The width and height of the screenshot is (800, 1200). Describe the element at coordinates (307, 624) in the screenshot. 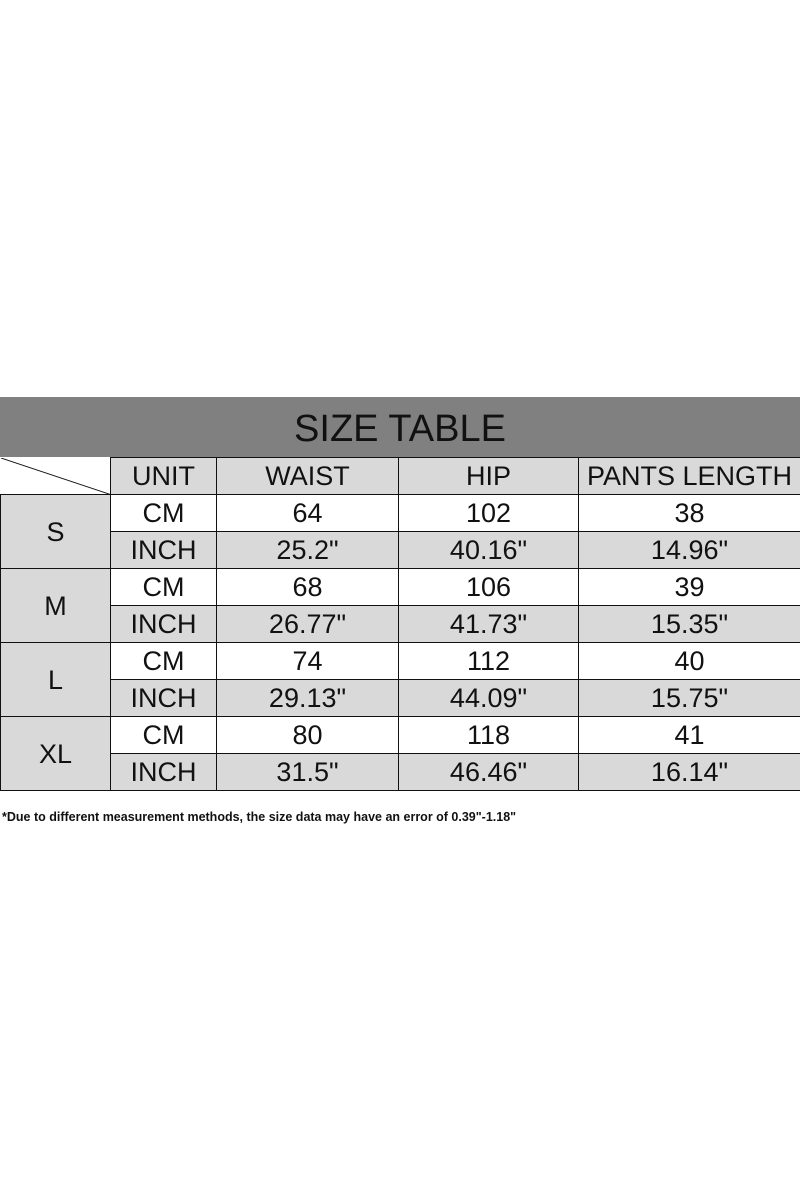

I see `cell-waist: 26.77"` at that location.